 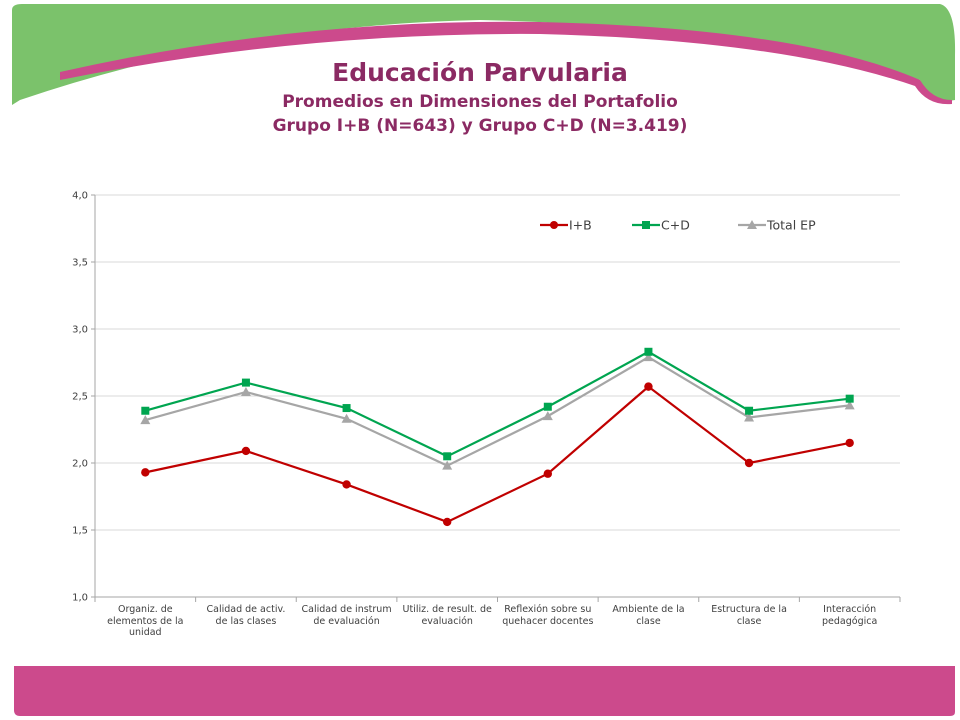 What do you see at coordinates (80, 598) in the screenshot?
I see `y-tick-label: 1,0` at bounding box center [80, 598].